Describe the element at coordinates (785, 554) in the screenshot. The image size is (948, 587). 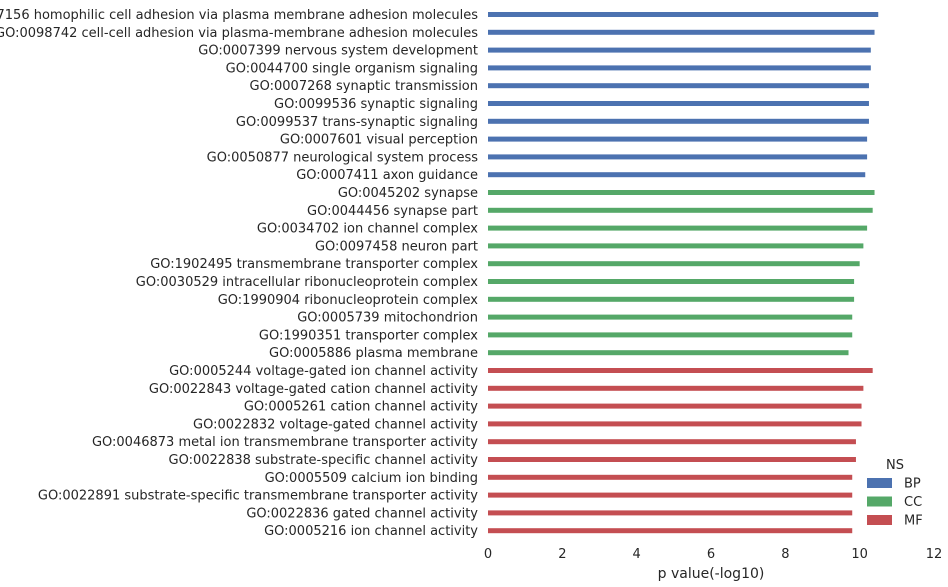
I see `x-tick-label: 8` at that location.